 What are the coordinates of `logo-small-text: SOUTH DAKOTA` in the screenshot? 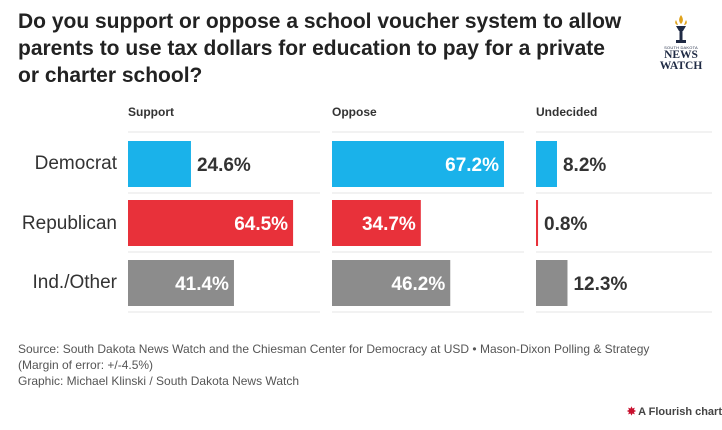 It's located at (681, 47).